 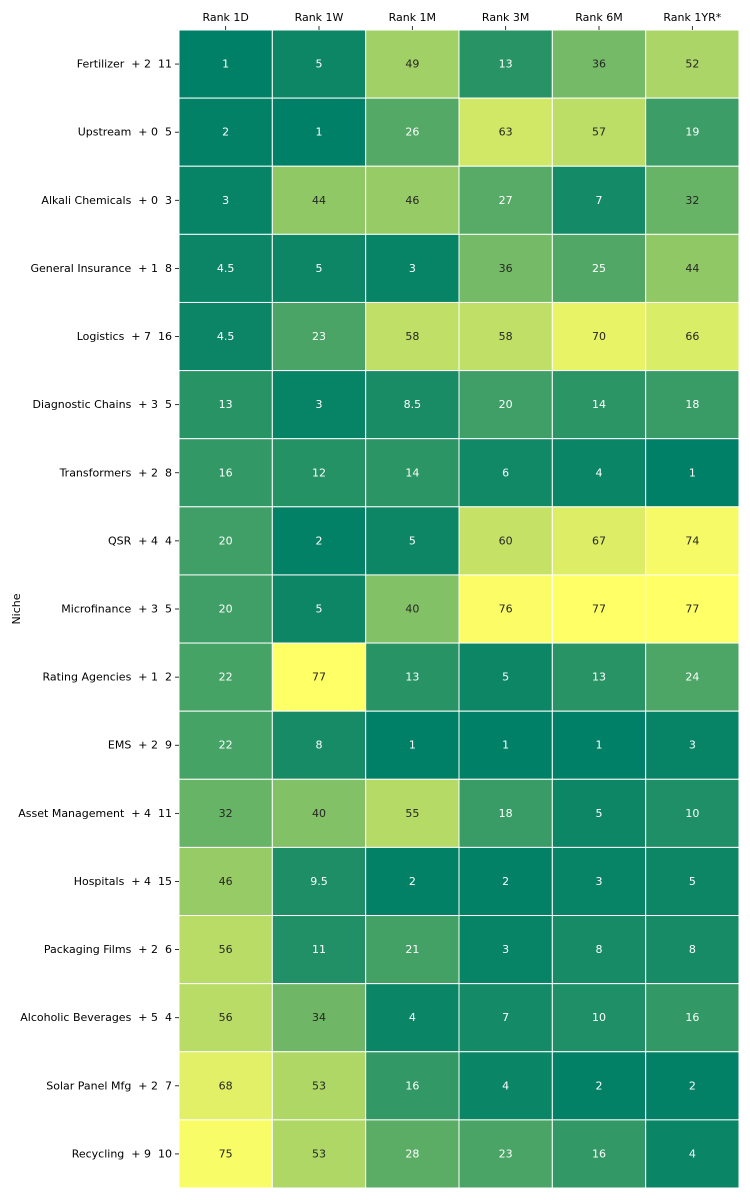 What do you see at coordinates (319, 1017) in the screenshot?
I see `cell-value-label: 34` at bounding box center [319, 1017].